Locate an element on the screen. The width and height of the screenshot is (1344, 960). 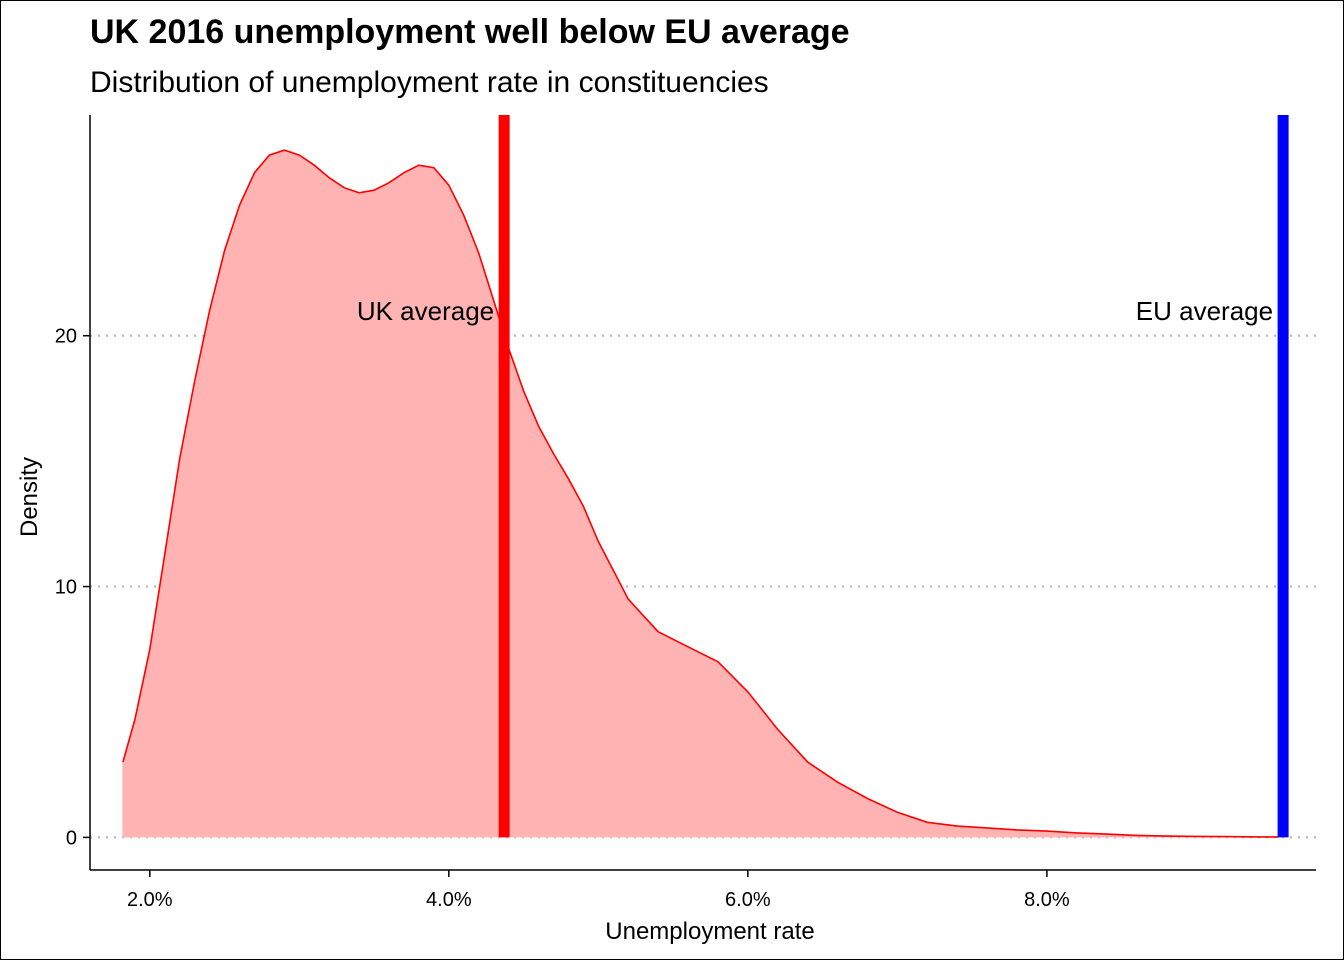
uk-average-label: UK average is located at coordinates (425, 311).